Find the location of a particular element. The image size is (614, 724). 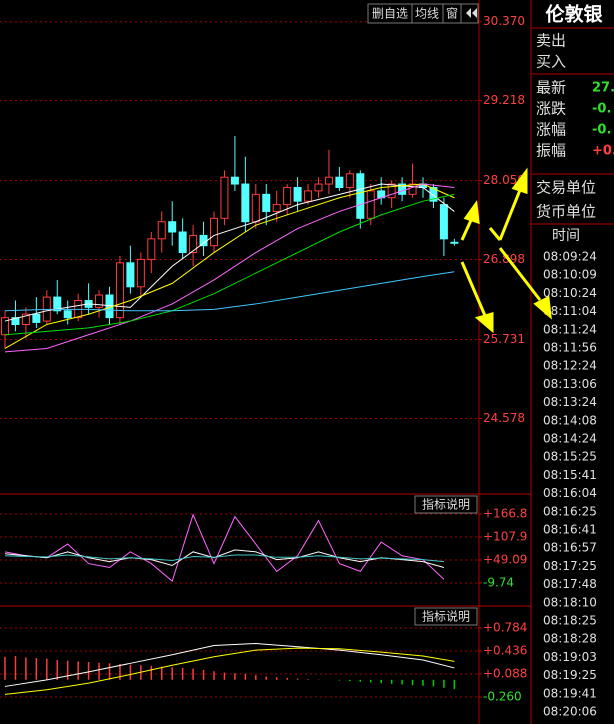

quote-label: 卖出 is located at coordinates (551, 41).